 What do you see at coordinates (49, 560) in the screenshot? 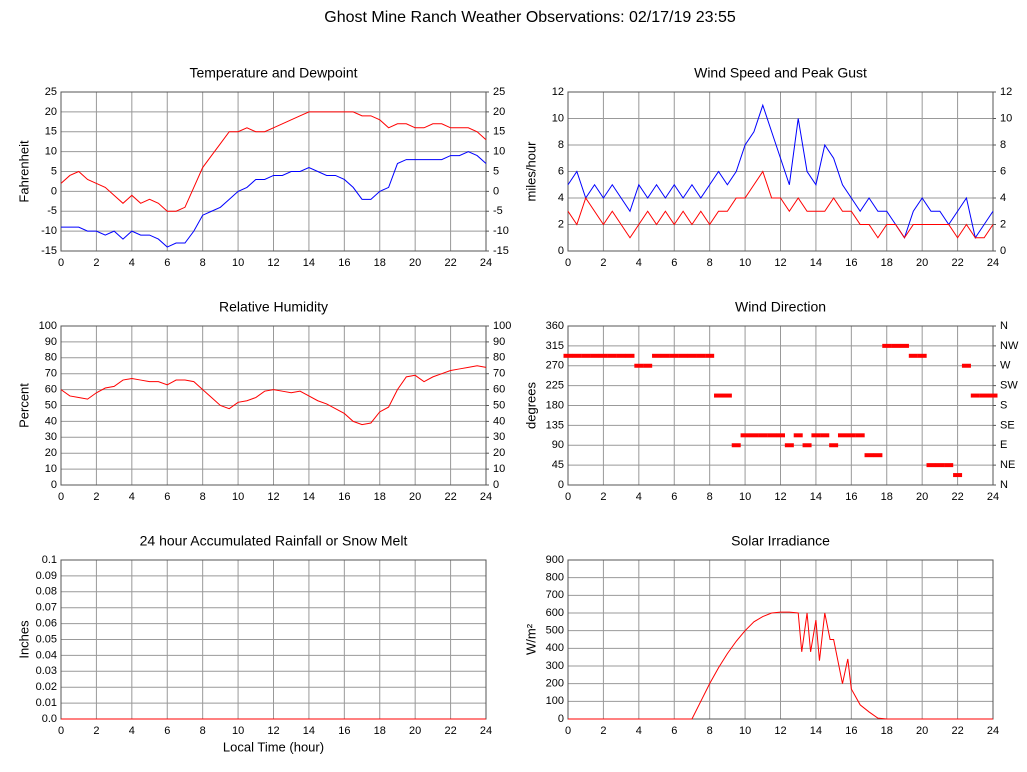
I see `y-tick-label: 0.1` at bounding box center [49, 560].